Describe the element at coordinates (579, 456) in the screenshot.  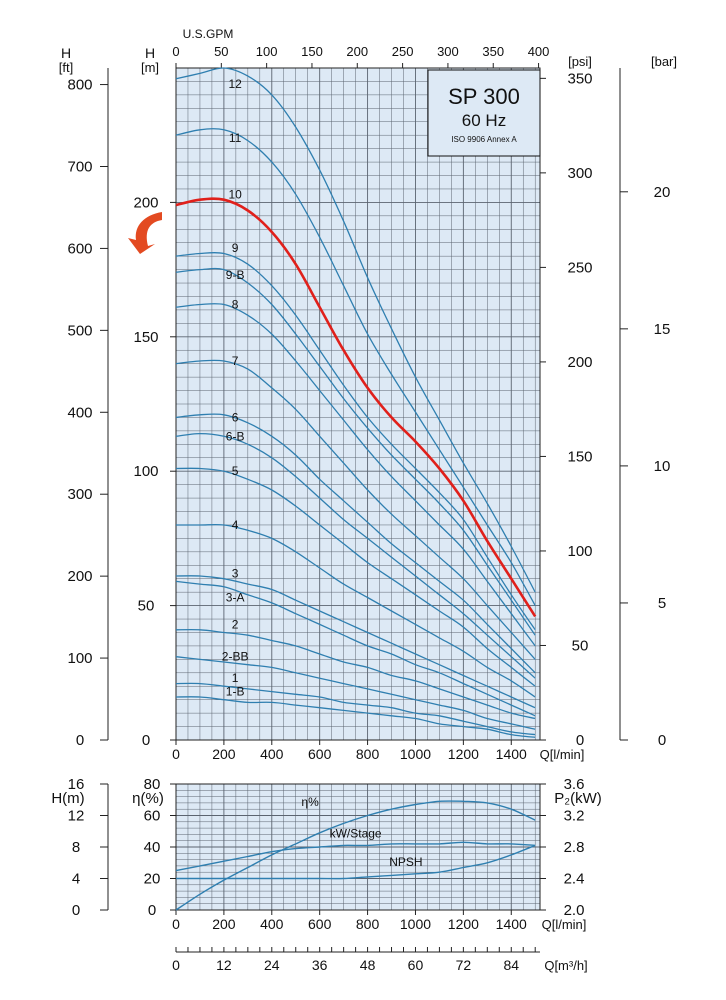
I see `psi-tick-label: 150` at that location.